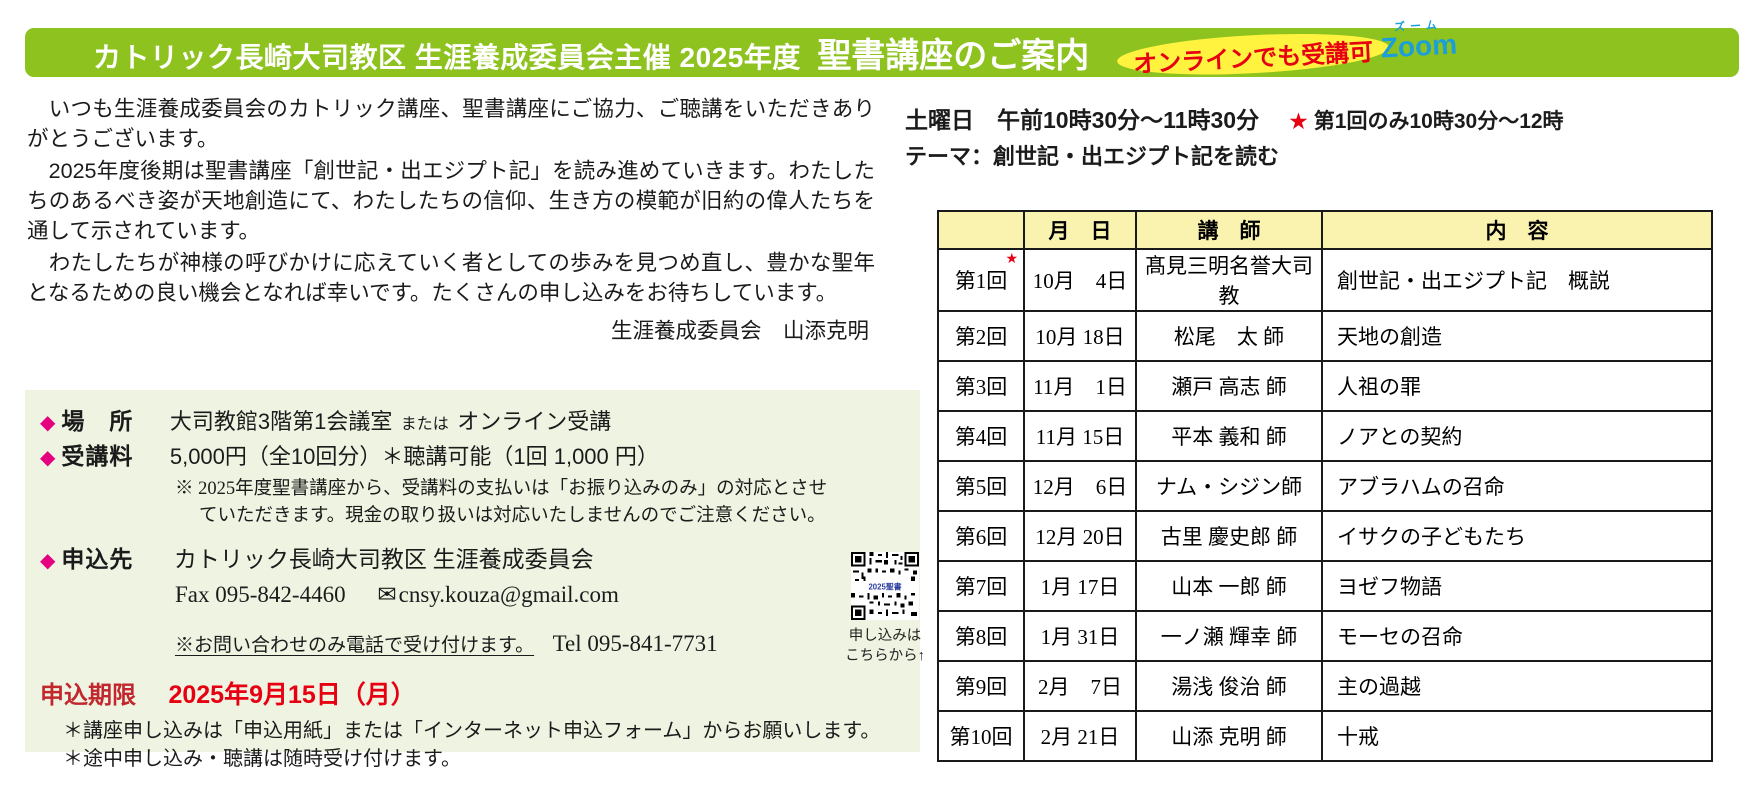 This screenshot has height=792, width=1749. I want to click on session-lecturer: 瀬戸 高志 師, so click(1229, 386).